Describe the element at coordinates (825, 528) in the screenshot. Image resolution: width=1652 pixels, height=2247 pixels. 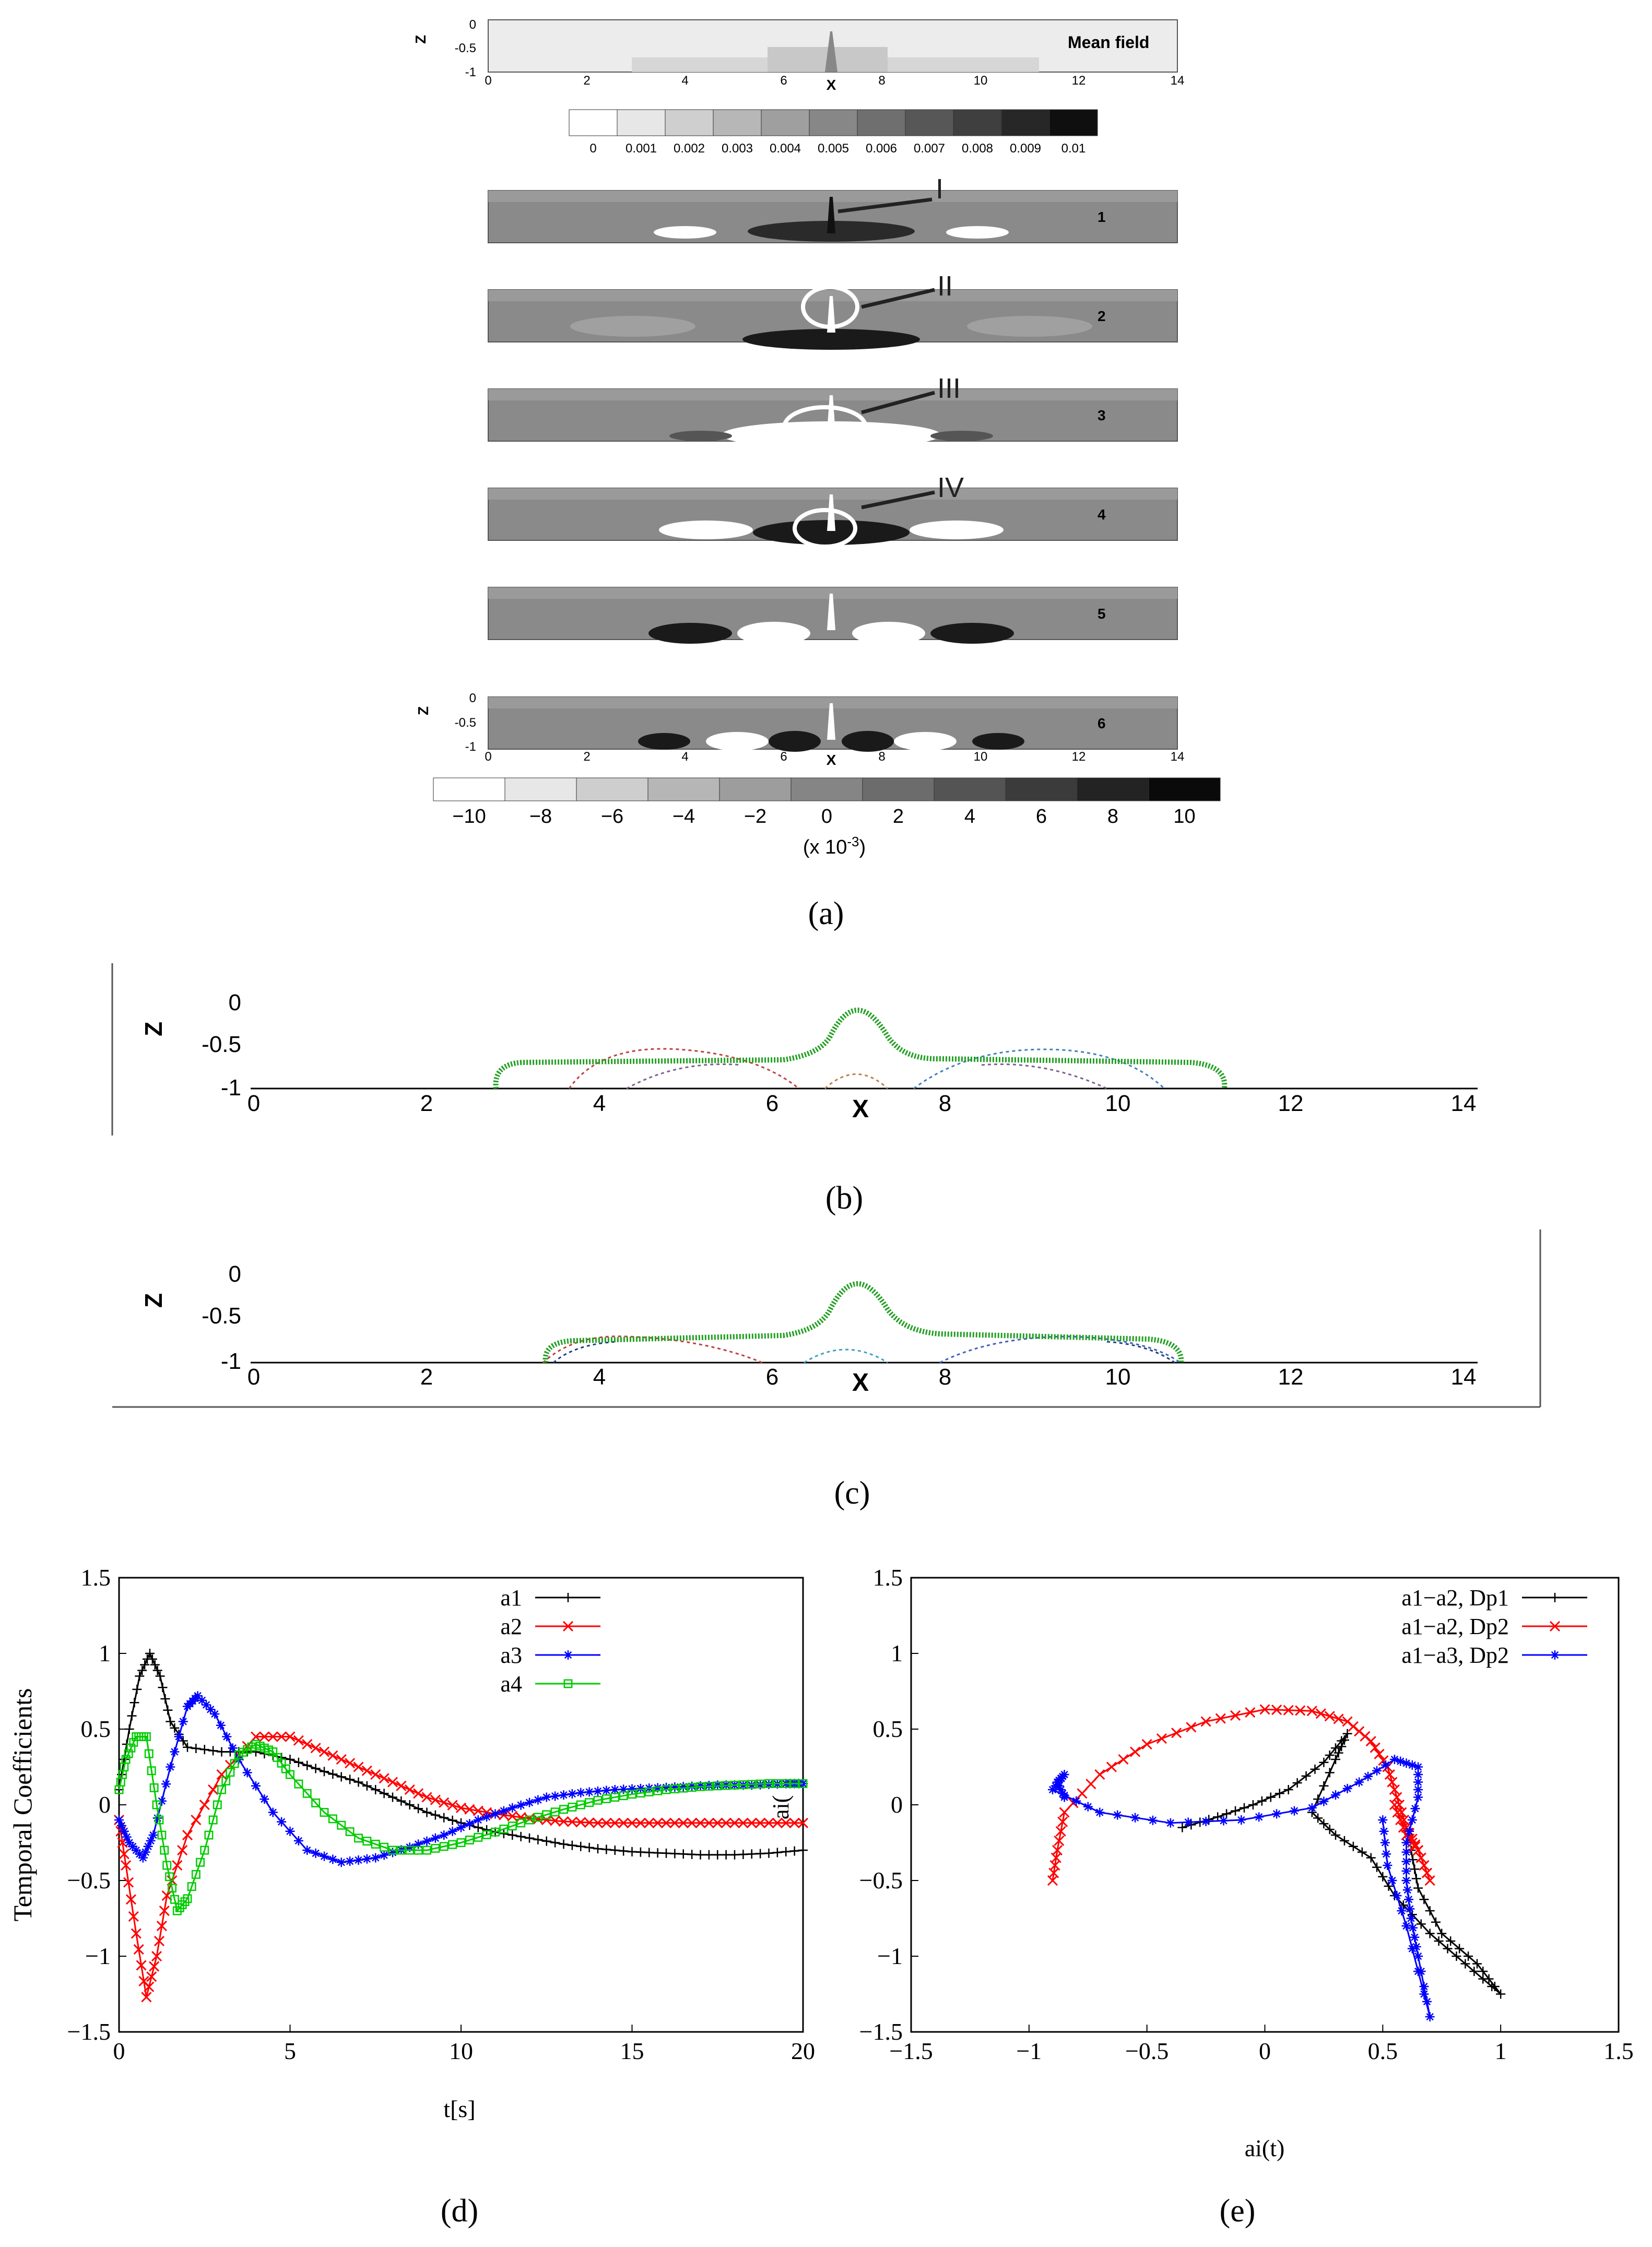
I see `highlight-ellipse-iv` at that location.